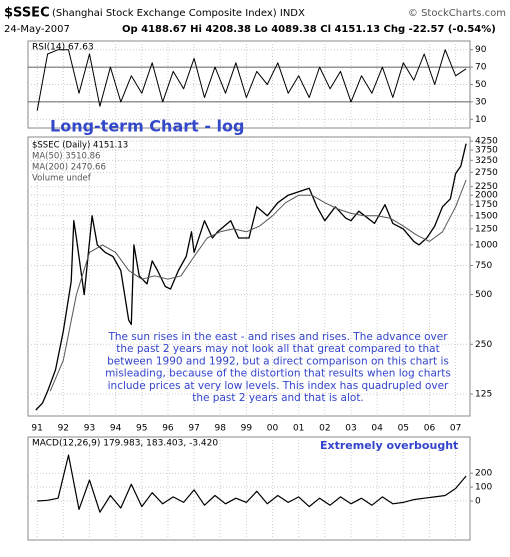  I want to click on x-tick-label: 05, so click(403, 429).